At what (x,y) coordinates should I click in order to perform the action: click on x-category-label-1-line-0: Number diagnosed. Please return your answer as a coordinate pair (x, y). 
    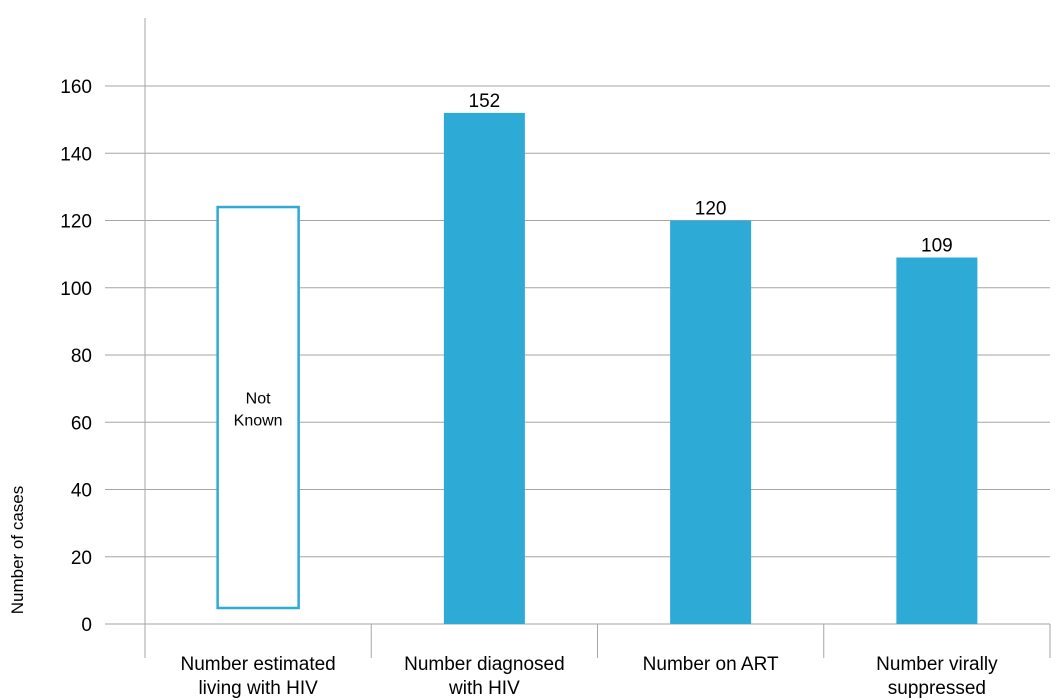
    Looking at the image, I should click on (484, 664).